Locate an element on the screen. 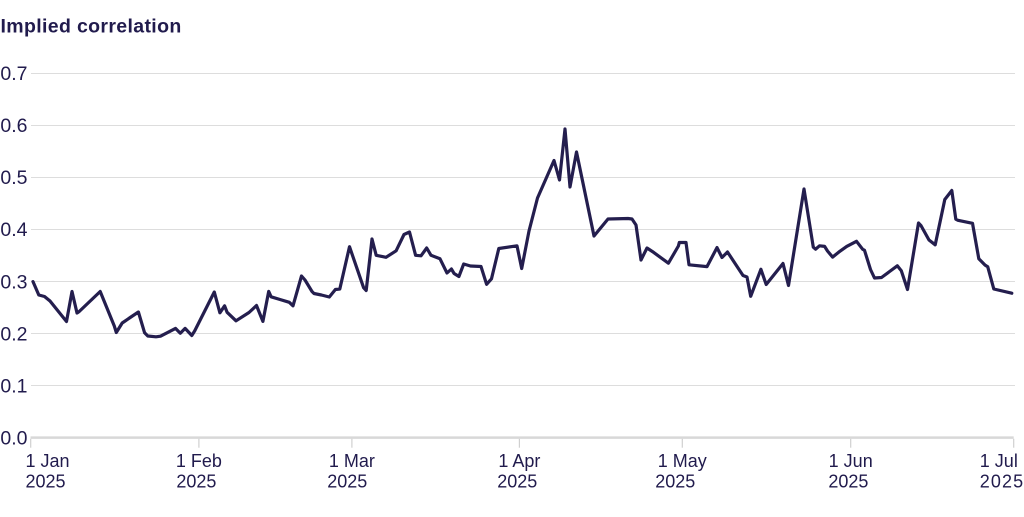  svg-text: 1 Apr is located at coordinates (519, 461).